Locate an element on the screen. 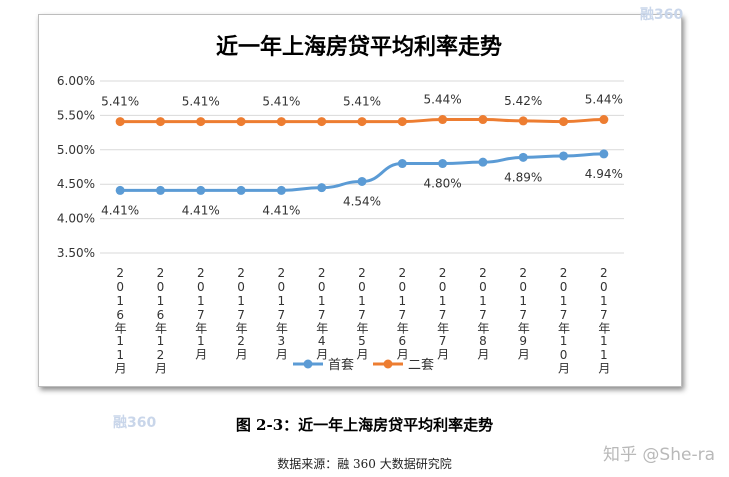 The height and width of the screenshot is (477, 729). x-tick-label: 2017年7月 is located at coordinates (443, 313).